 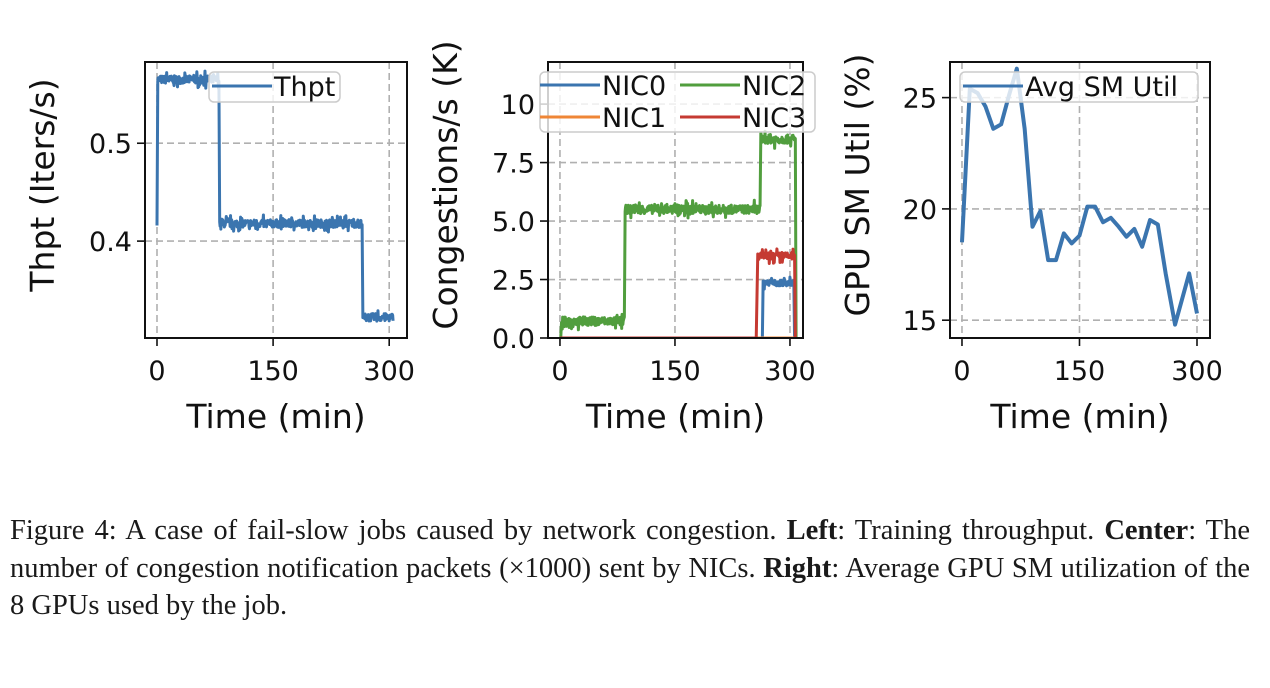 What do you see at coordinates (677, 306) in the screenshot?
I see `series-line-nic0` at bounding box center [677, 306].